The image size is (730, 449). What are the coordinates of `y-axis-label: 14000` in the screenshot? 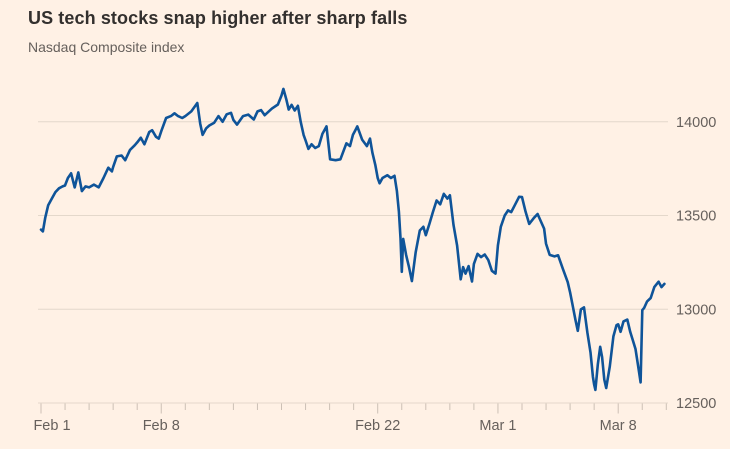 It's located at (696, 123).